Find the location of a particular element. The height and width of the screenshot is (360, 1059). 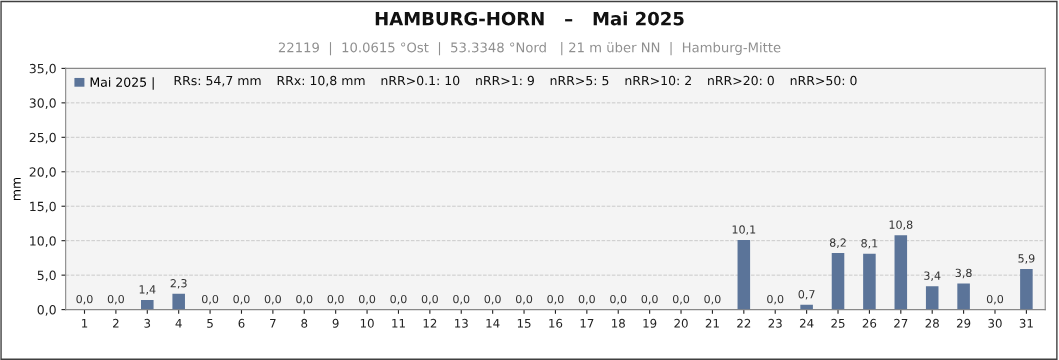

x-tick-label: 12 is located at coordinates (430, 323).